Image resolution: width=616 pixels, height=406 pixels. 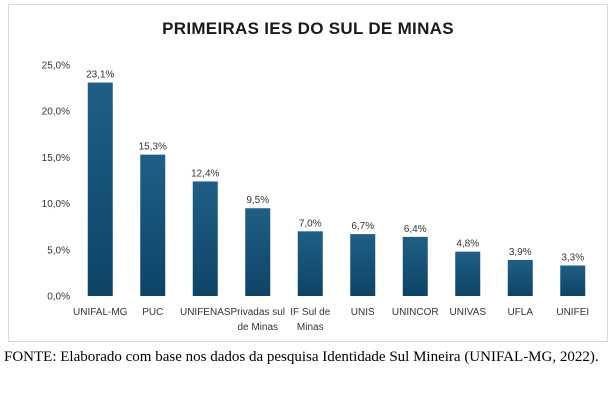 What do you see at coordinates (362, 226) in the screenshot?
I see `bar-value-label: 6,7%` at bounding box center [362, 226].